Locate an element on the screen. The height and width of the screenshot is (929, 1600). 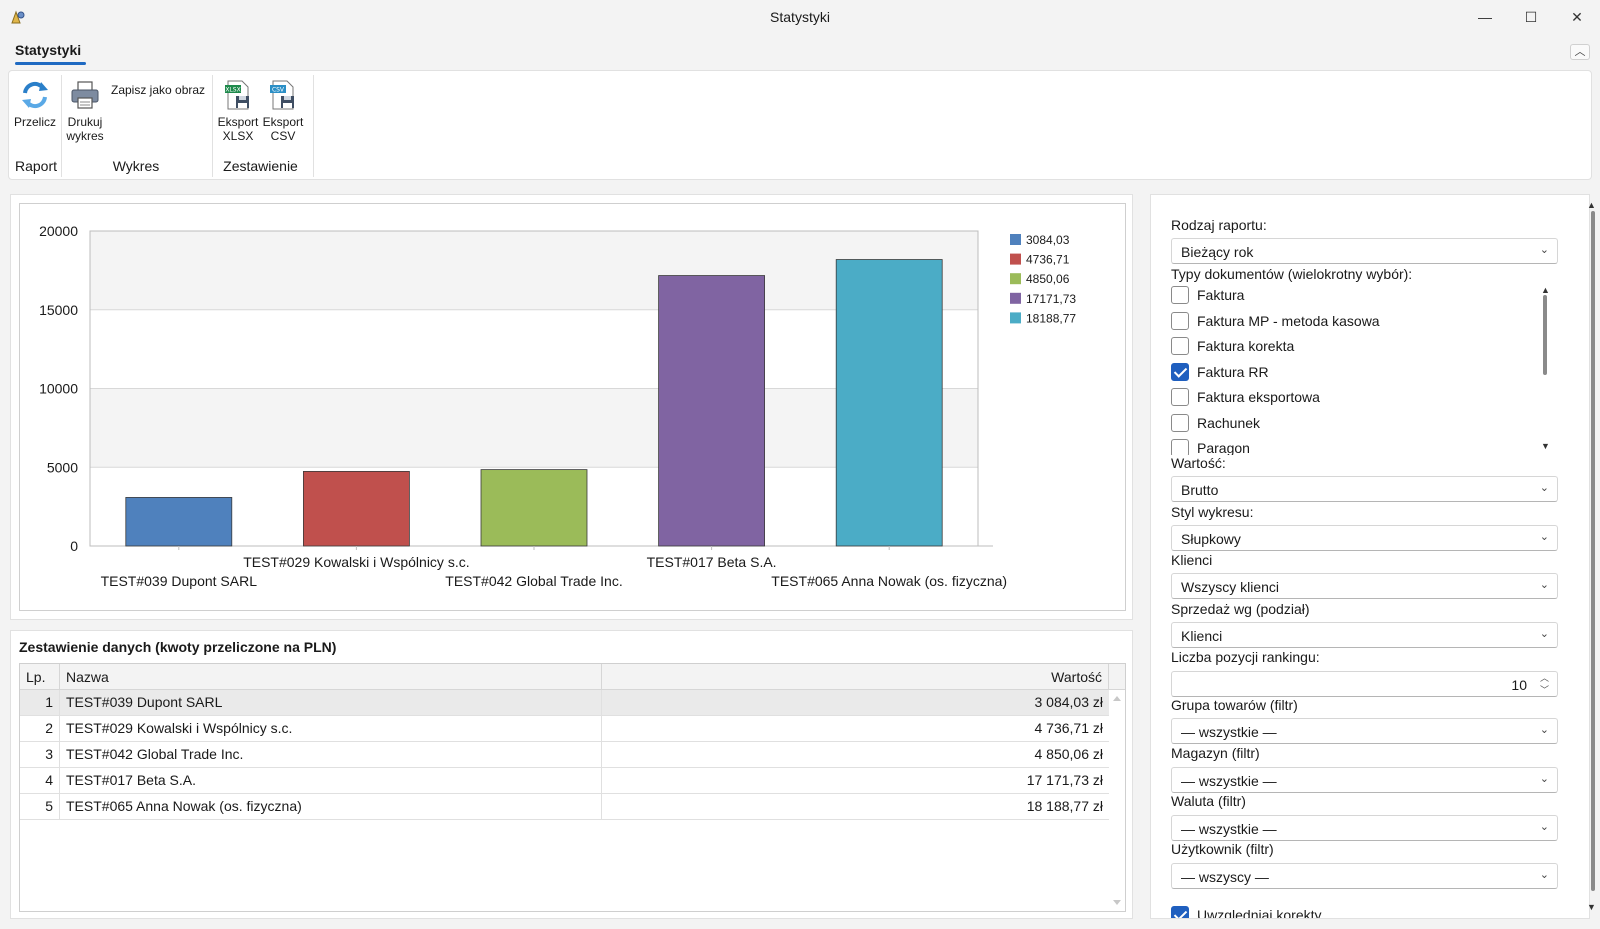
cell-nazwa: TEST#017 Beta S.A. is located at coordinates (331, 780).